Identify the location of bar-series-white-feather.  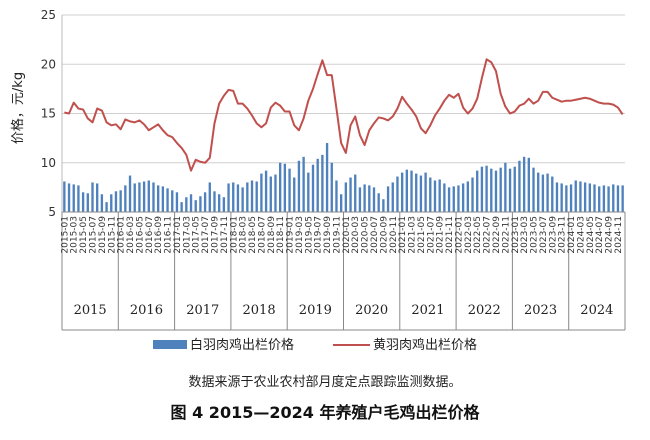
(343, 177).